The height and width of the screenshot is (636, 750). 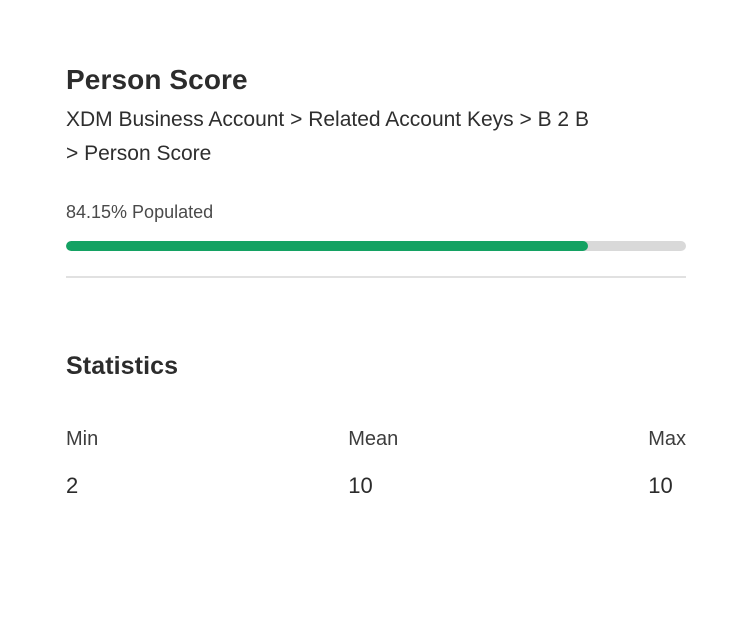 What do you see at coordinates (122, 366) in the screenshot?
I see `statistics-heading: Statistics` at bounding box center [122, 366].